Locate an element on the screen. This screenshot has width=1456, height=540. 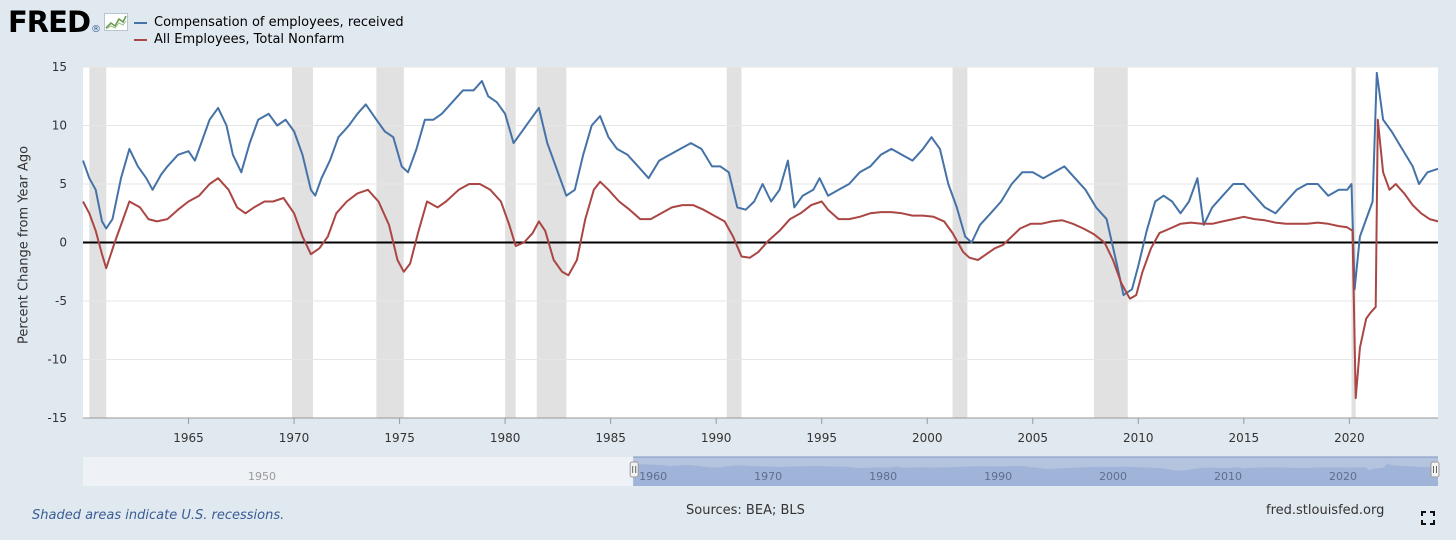
navigator-tick-label: 2020 is located at coordinates (1343, 476).